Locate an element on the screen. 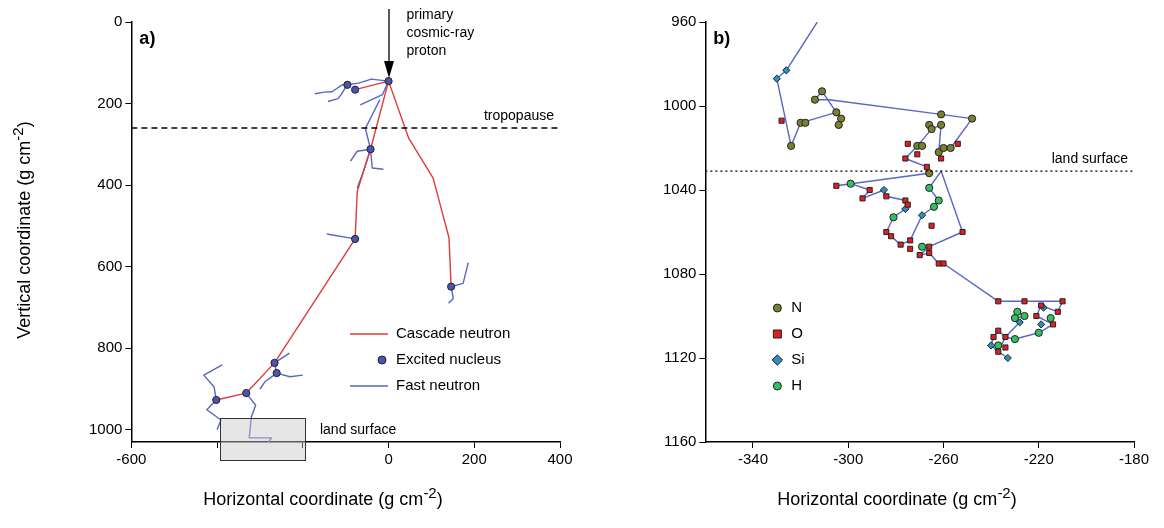  y-tick-label: 400 is located at coordinates (110, 184).